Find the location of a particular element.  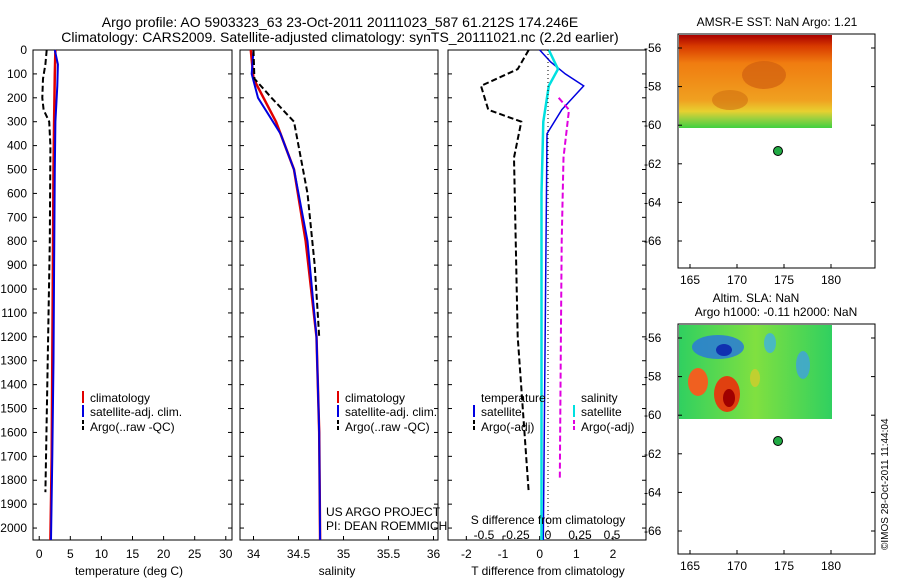

sla-map-ticks: 165 170 175 180 -56 -58 -60 -62 -64 -66 is located at coordinates (759, 452).